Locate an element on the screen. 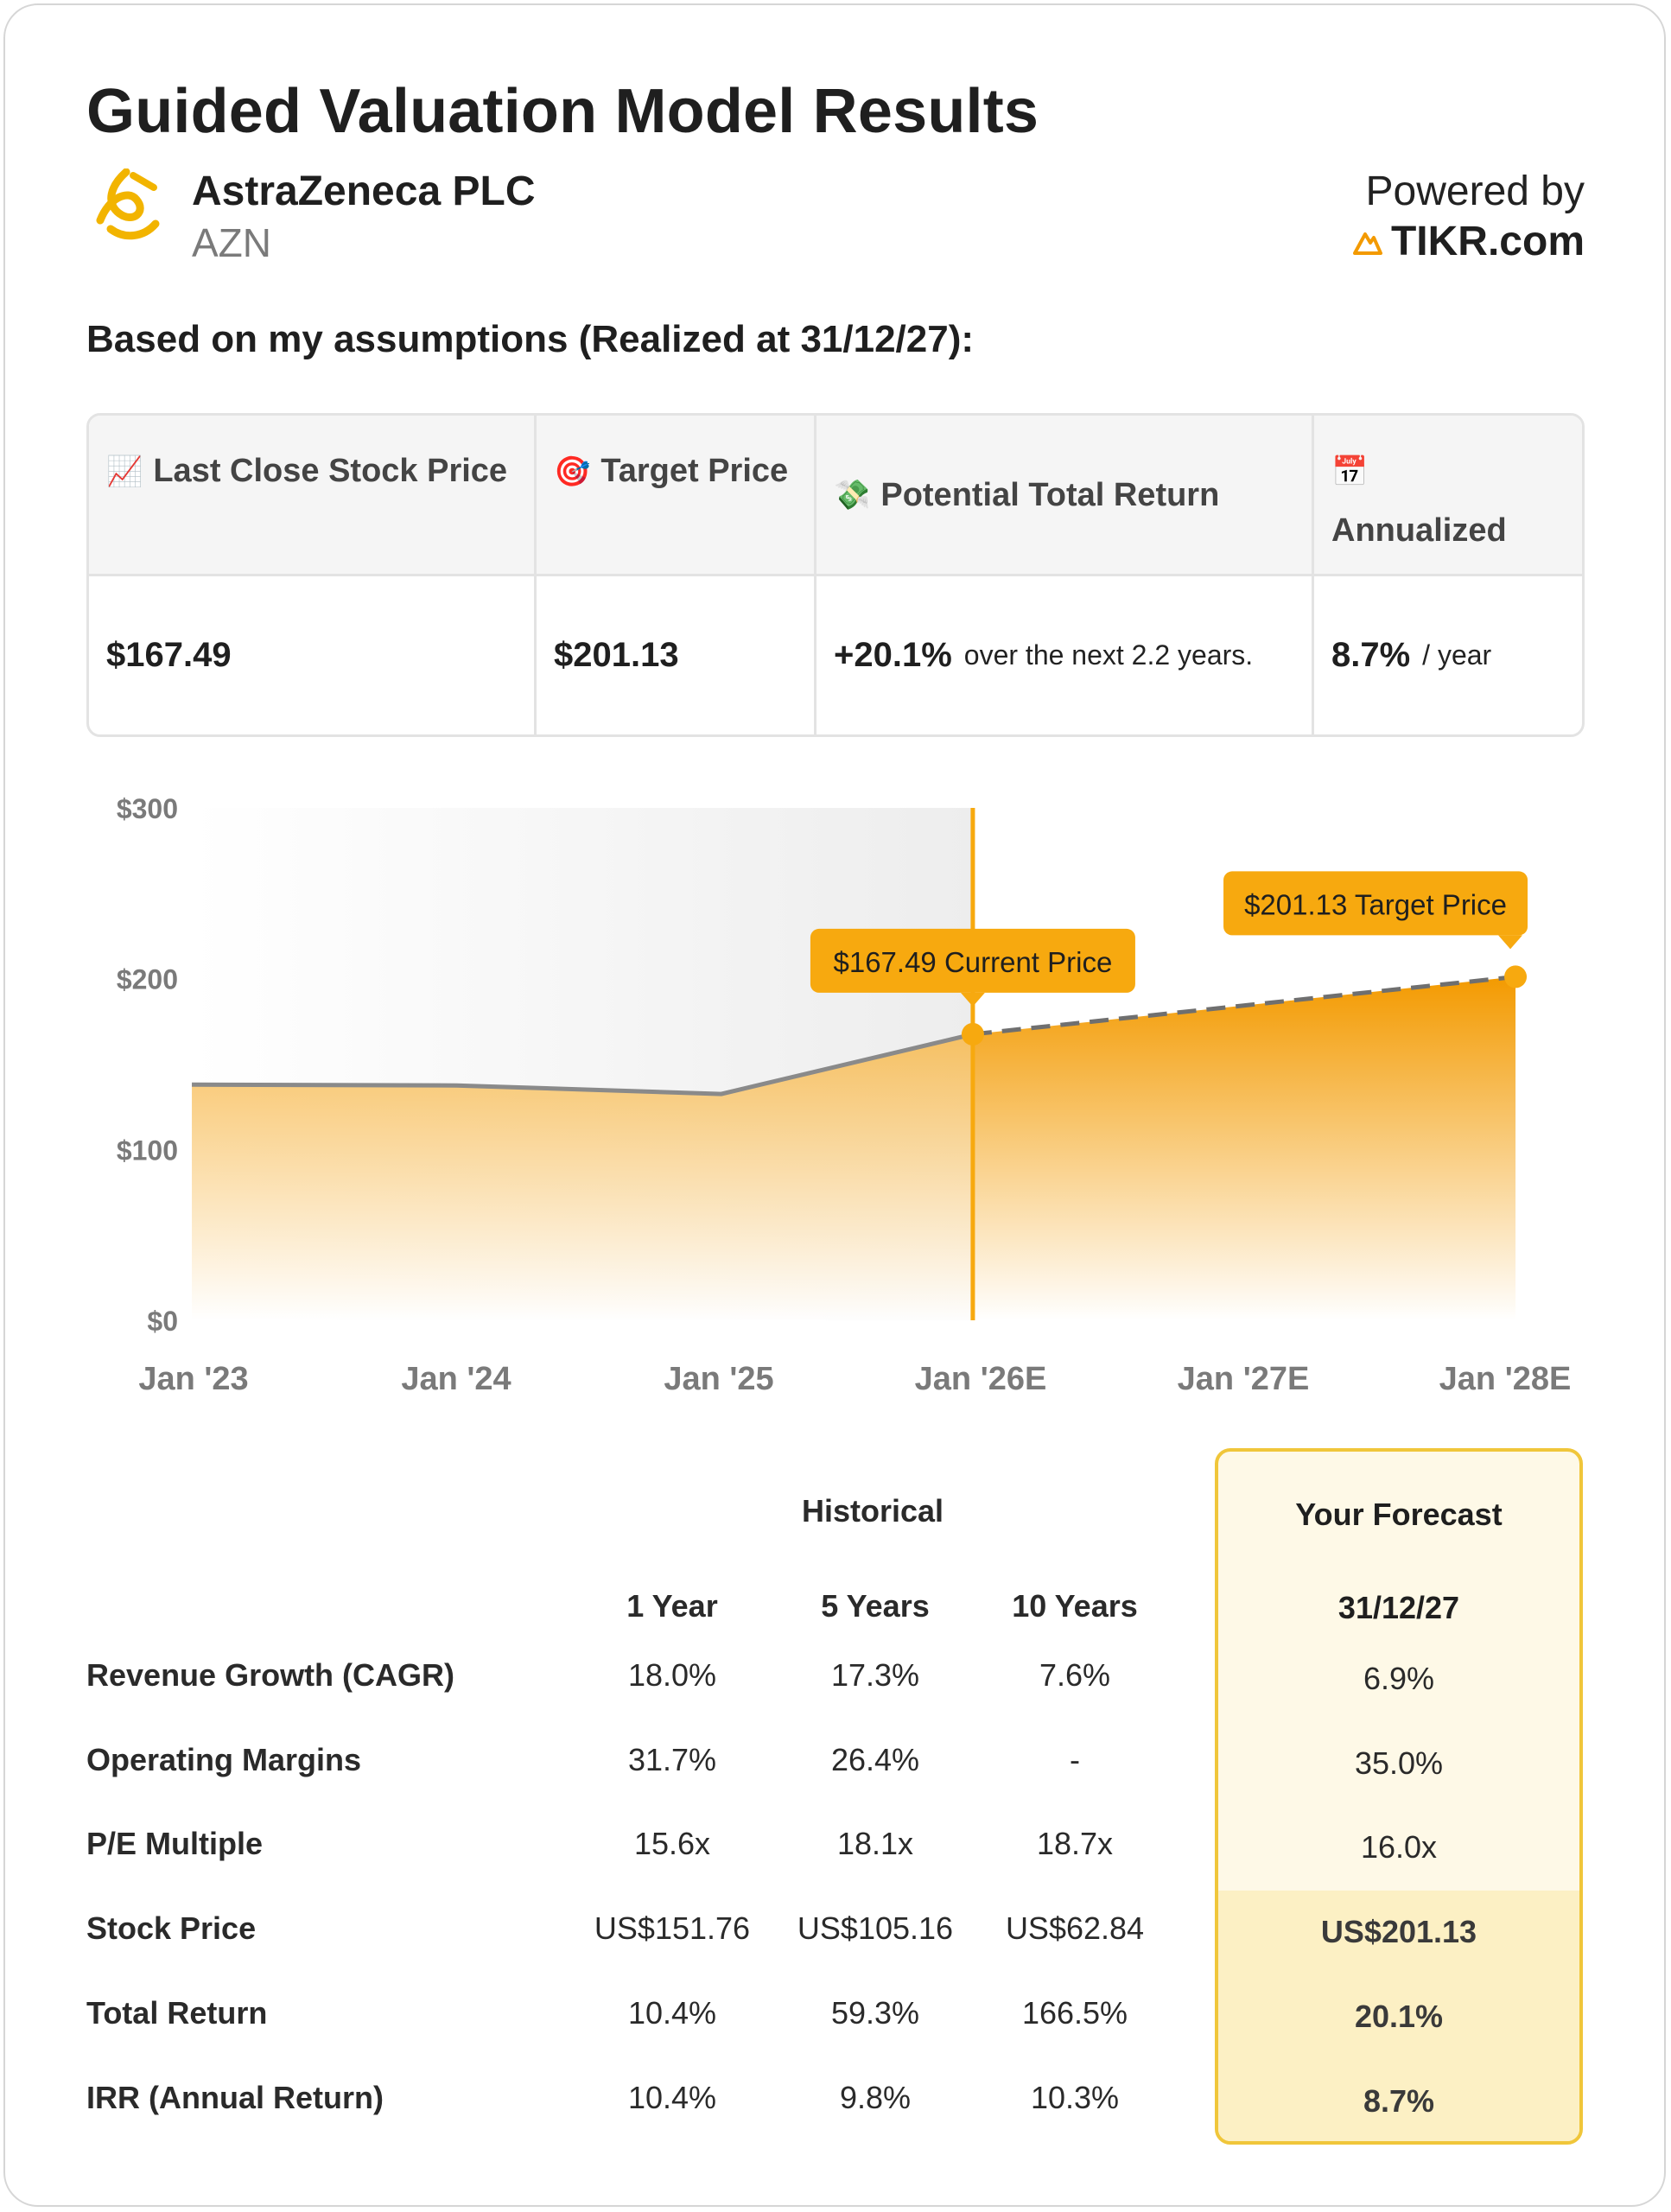 This screenshot has width=1671, height=2212. target-icon: 🎯 is located at coordinates (572, 471).